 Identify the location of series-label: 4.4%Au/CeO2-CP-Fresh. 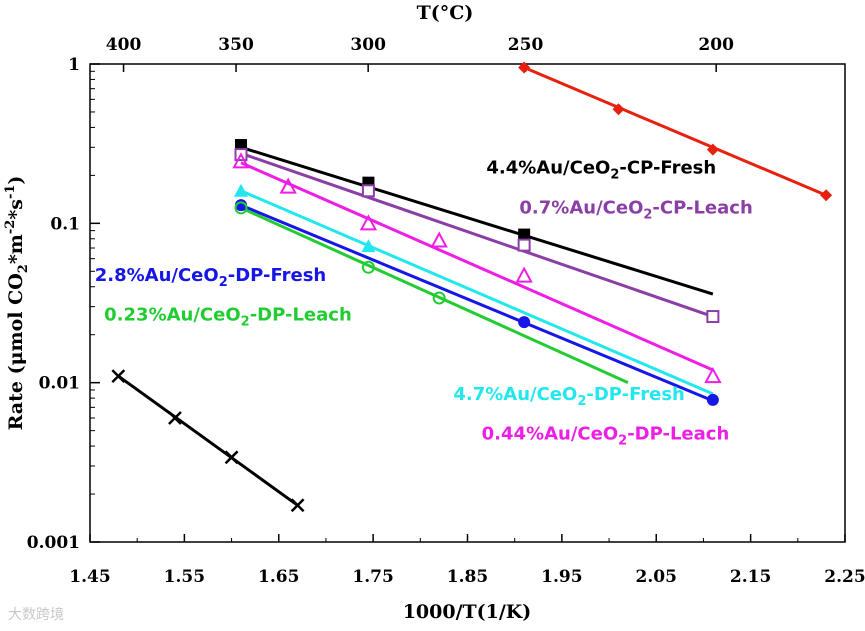
(601, 170).